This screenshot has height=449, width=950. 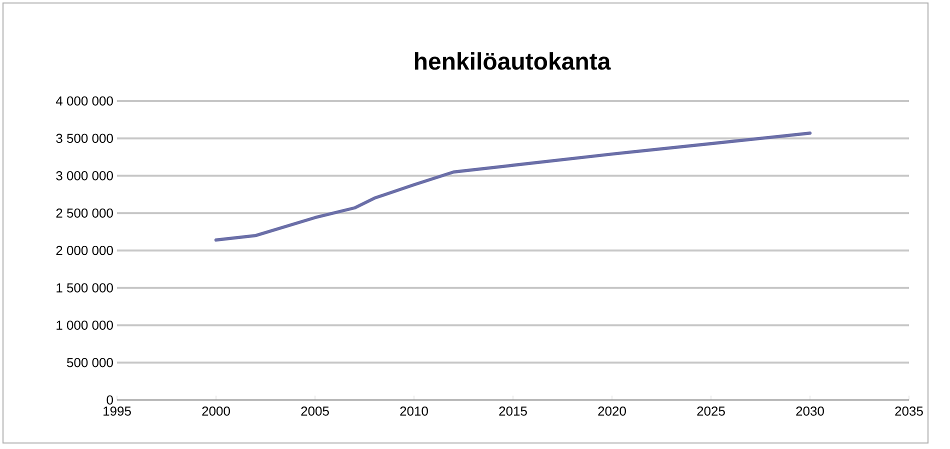 What do you see at coordinates (109, 400) in the screenshot?
I see `y-tick-label: 0` at bounding box center [109, 400].